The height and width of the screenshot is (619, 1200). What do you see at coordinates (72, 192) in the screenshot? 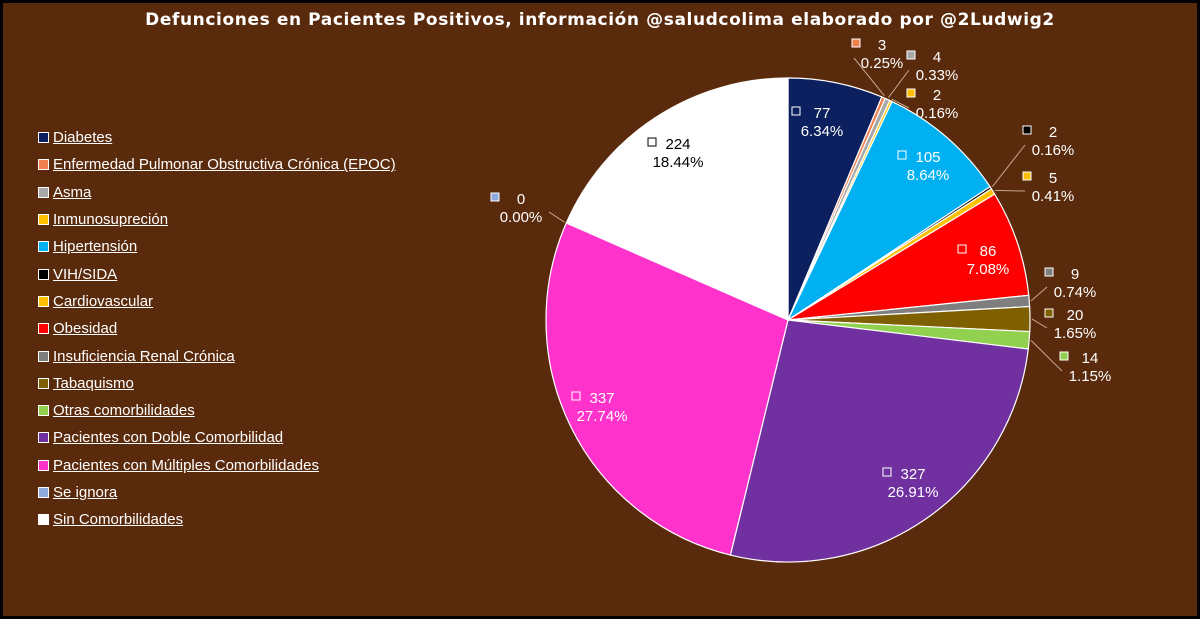
I see `legend-label: Asma` at bounding box center [72, 192].